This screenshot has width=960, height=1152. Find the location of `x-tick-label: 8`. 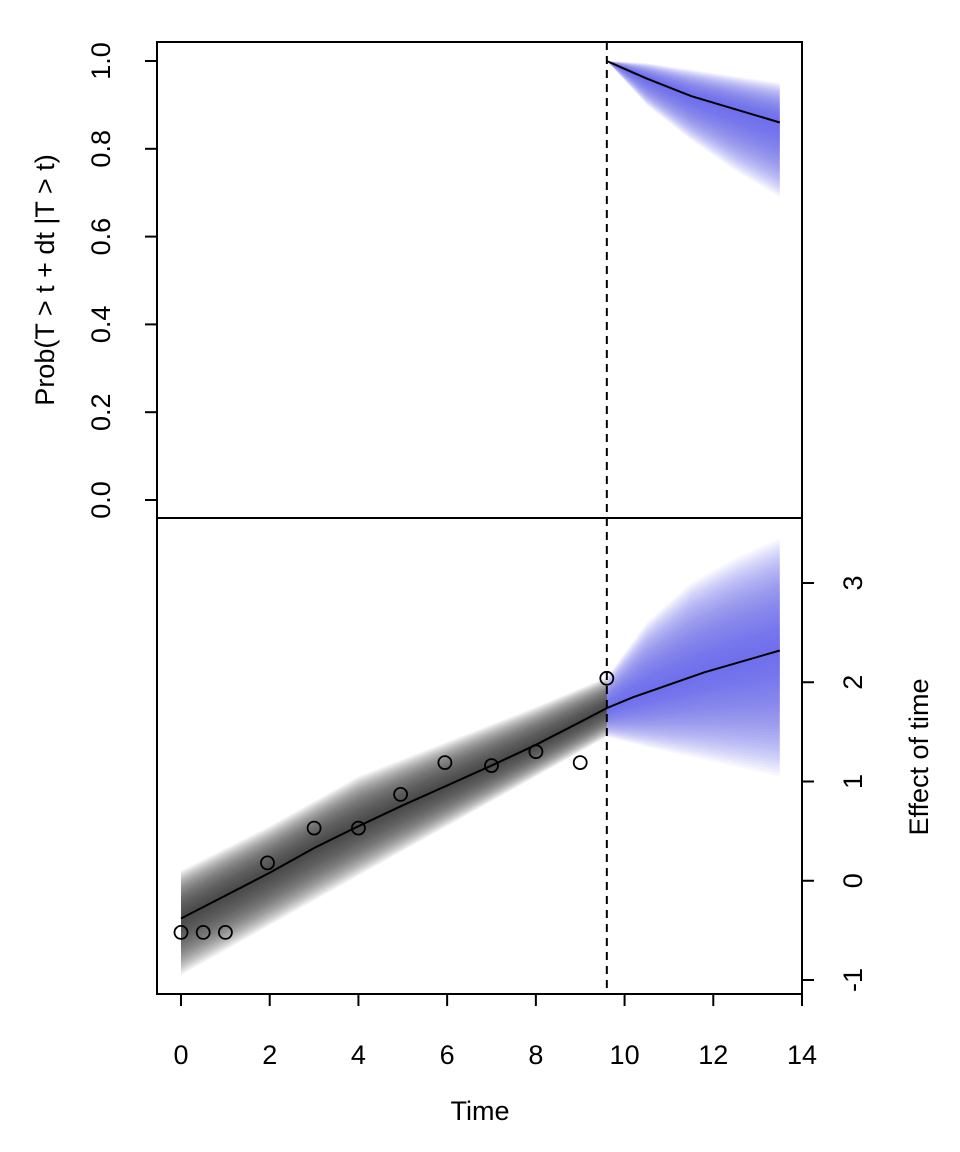

x-tick-label: 8 is located at coordinates (535, 1055).